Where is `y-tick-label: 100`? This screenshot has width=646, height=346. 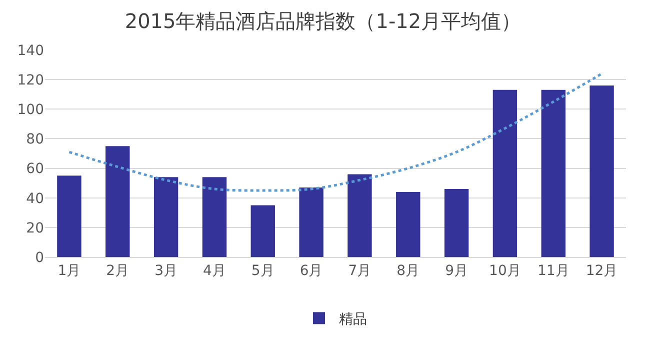 y-tick-label: 100 is located at coordinates (30, 110).